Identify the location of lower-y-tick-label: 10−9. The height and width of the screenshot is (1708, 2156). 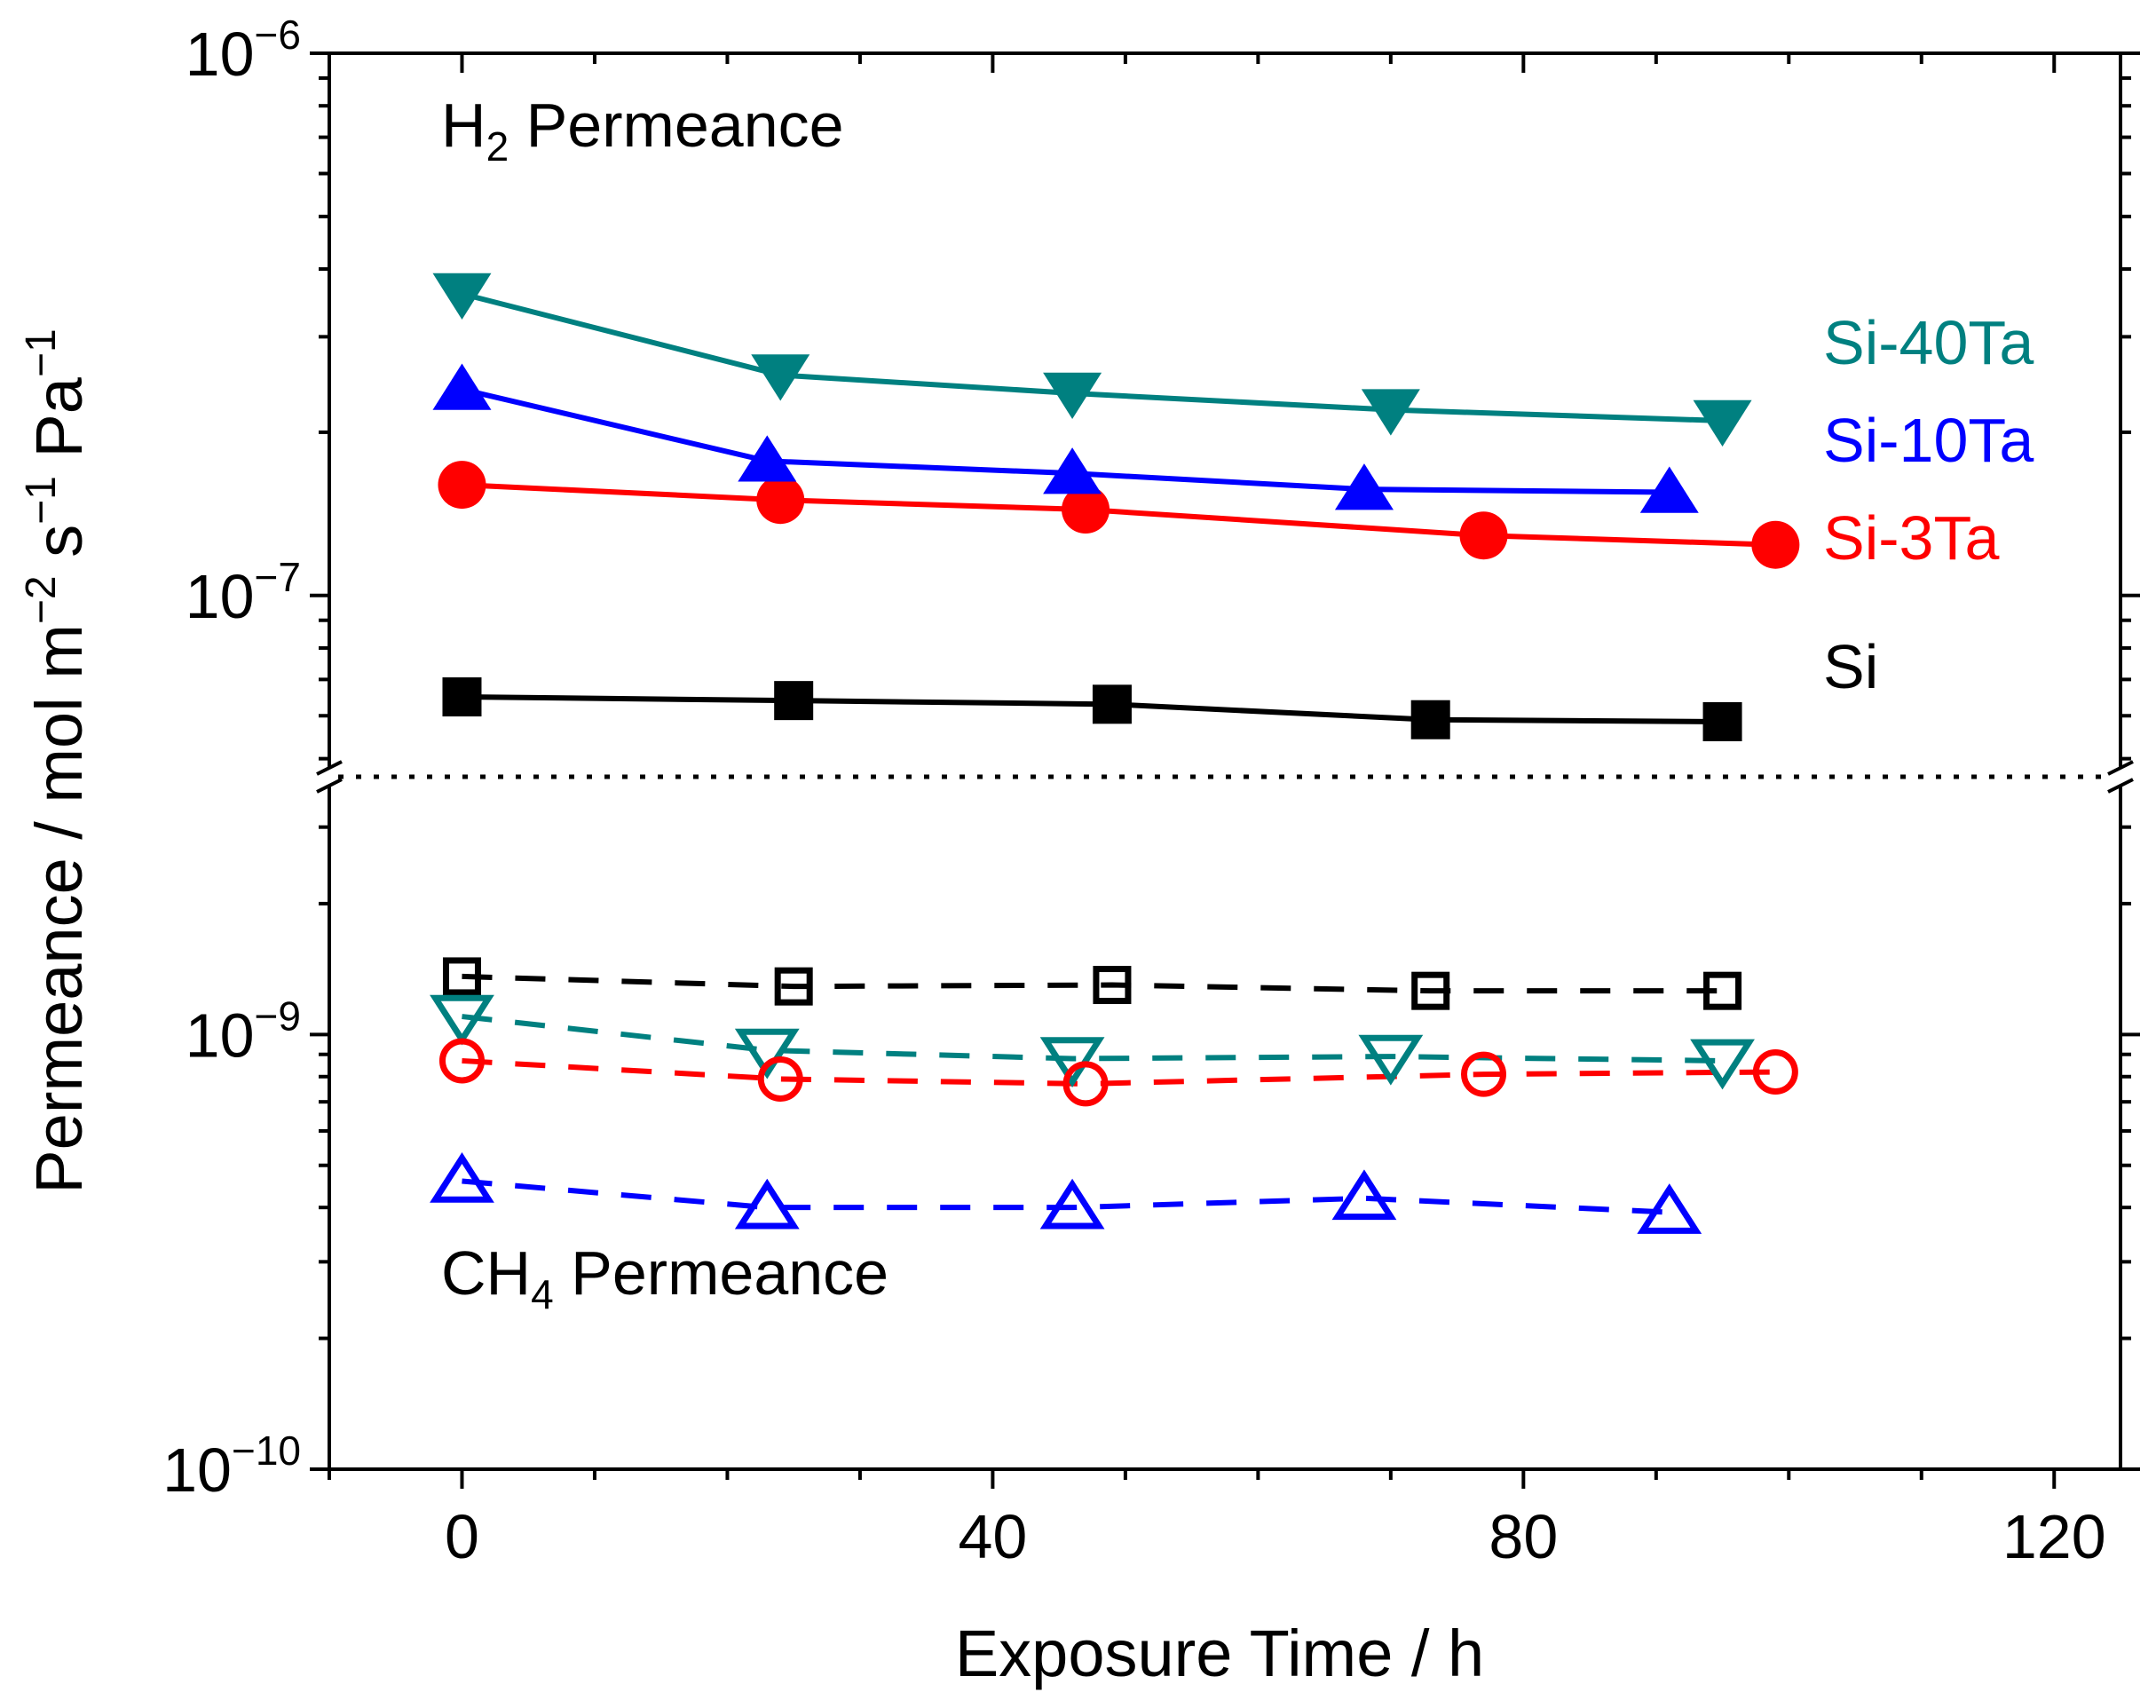
(244, 1031).